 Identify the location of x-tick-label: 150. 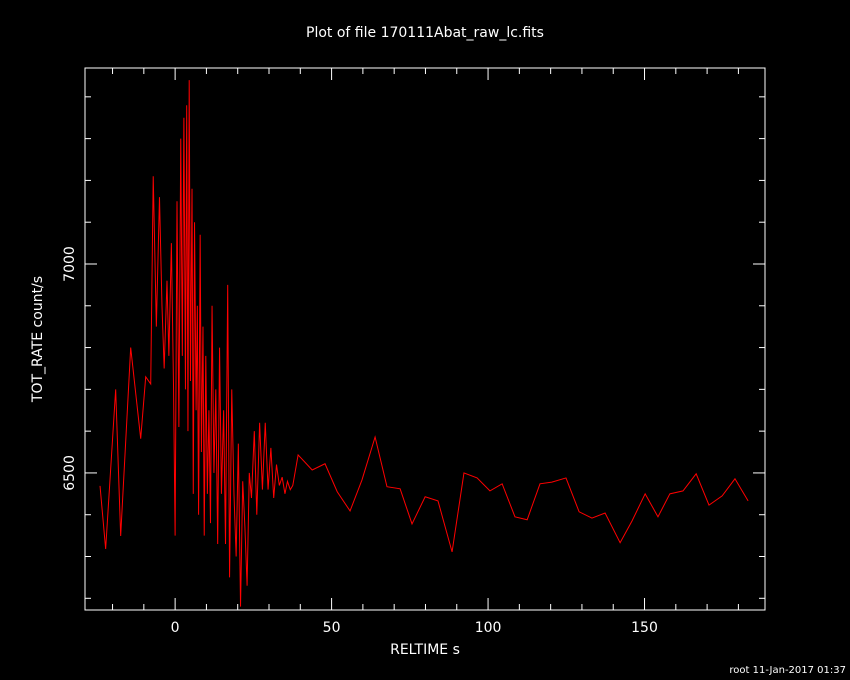
(644, 628).